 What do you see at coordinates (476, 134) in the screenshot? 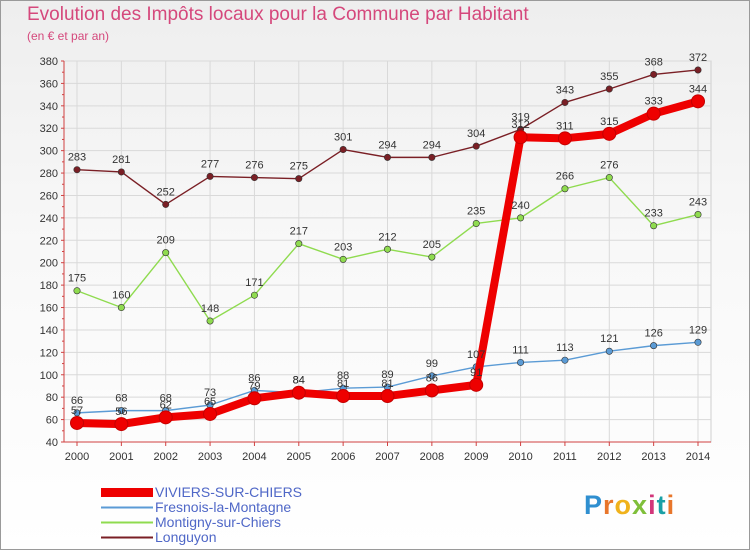
I see `data-label-longuyon: 304` at bounding box center [476, 134].